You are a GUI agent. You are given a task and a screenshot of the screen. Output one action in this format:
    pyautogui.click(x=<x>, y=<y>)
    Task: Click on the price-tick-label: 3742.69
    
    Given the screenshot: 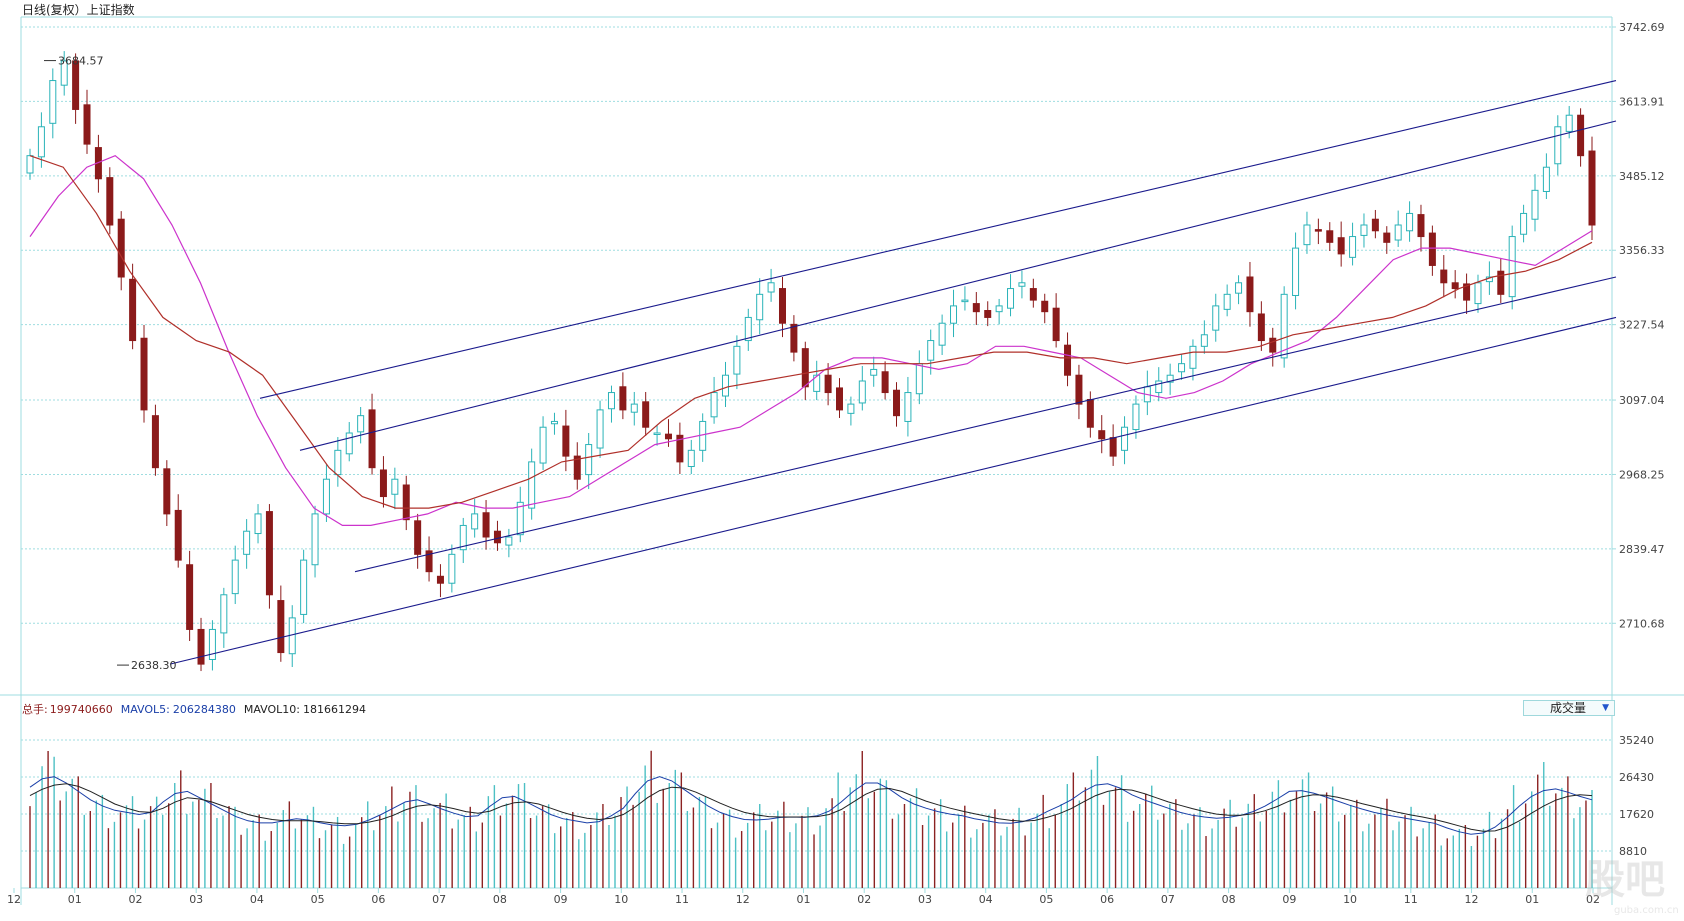 What is the action you would take?
    pyautogui.click(x=1642, y=27)
    